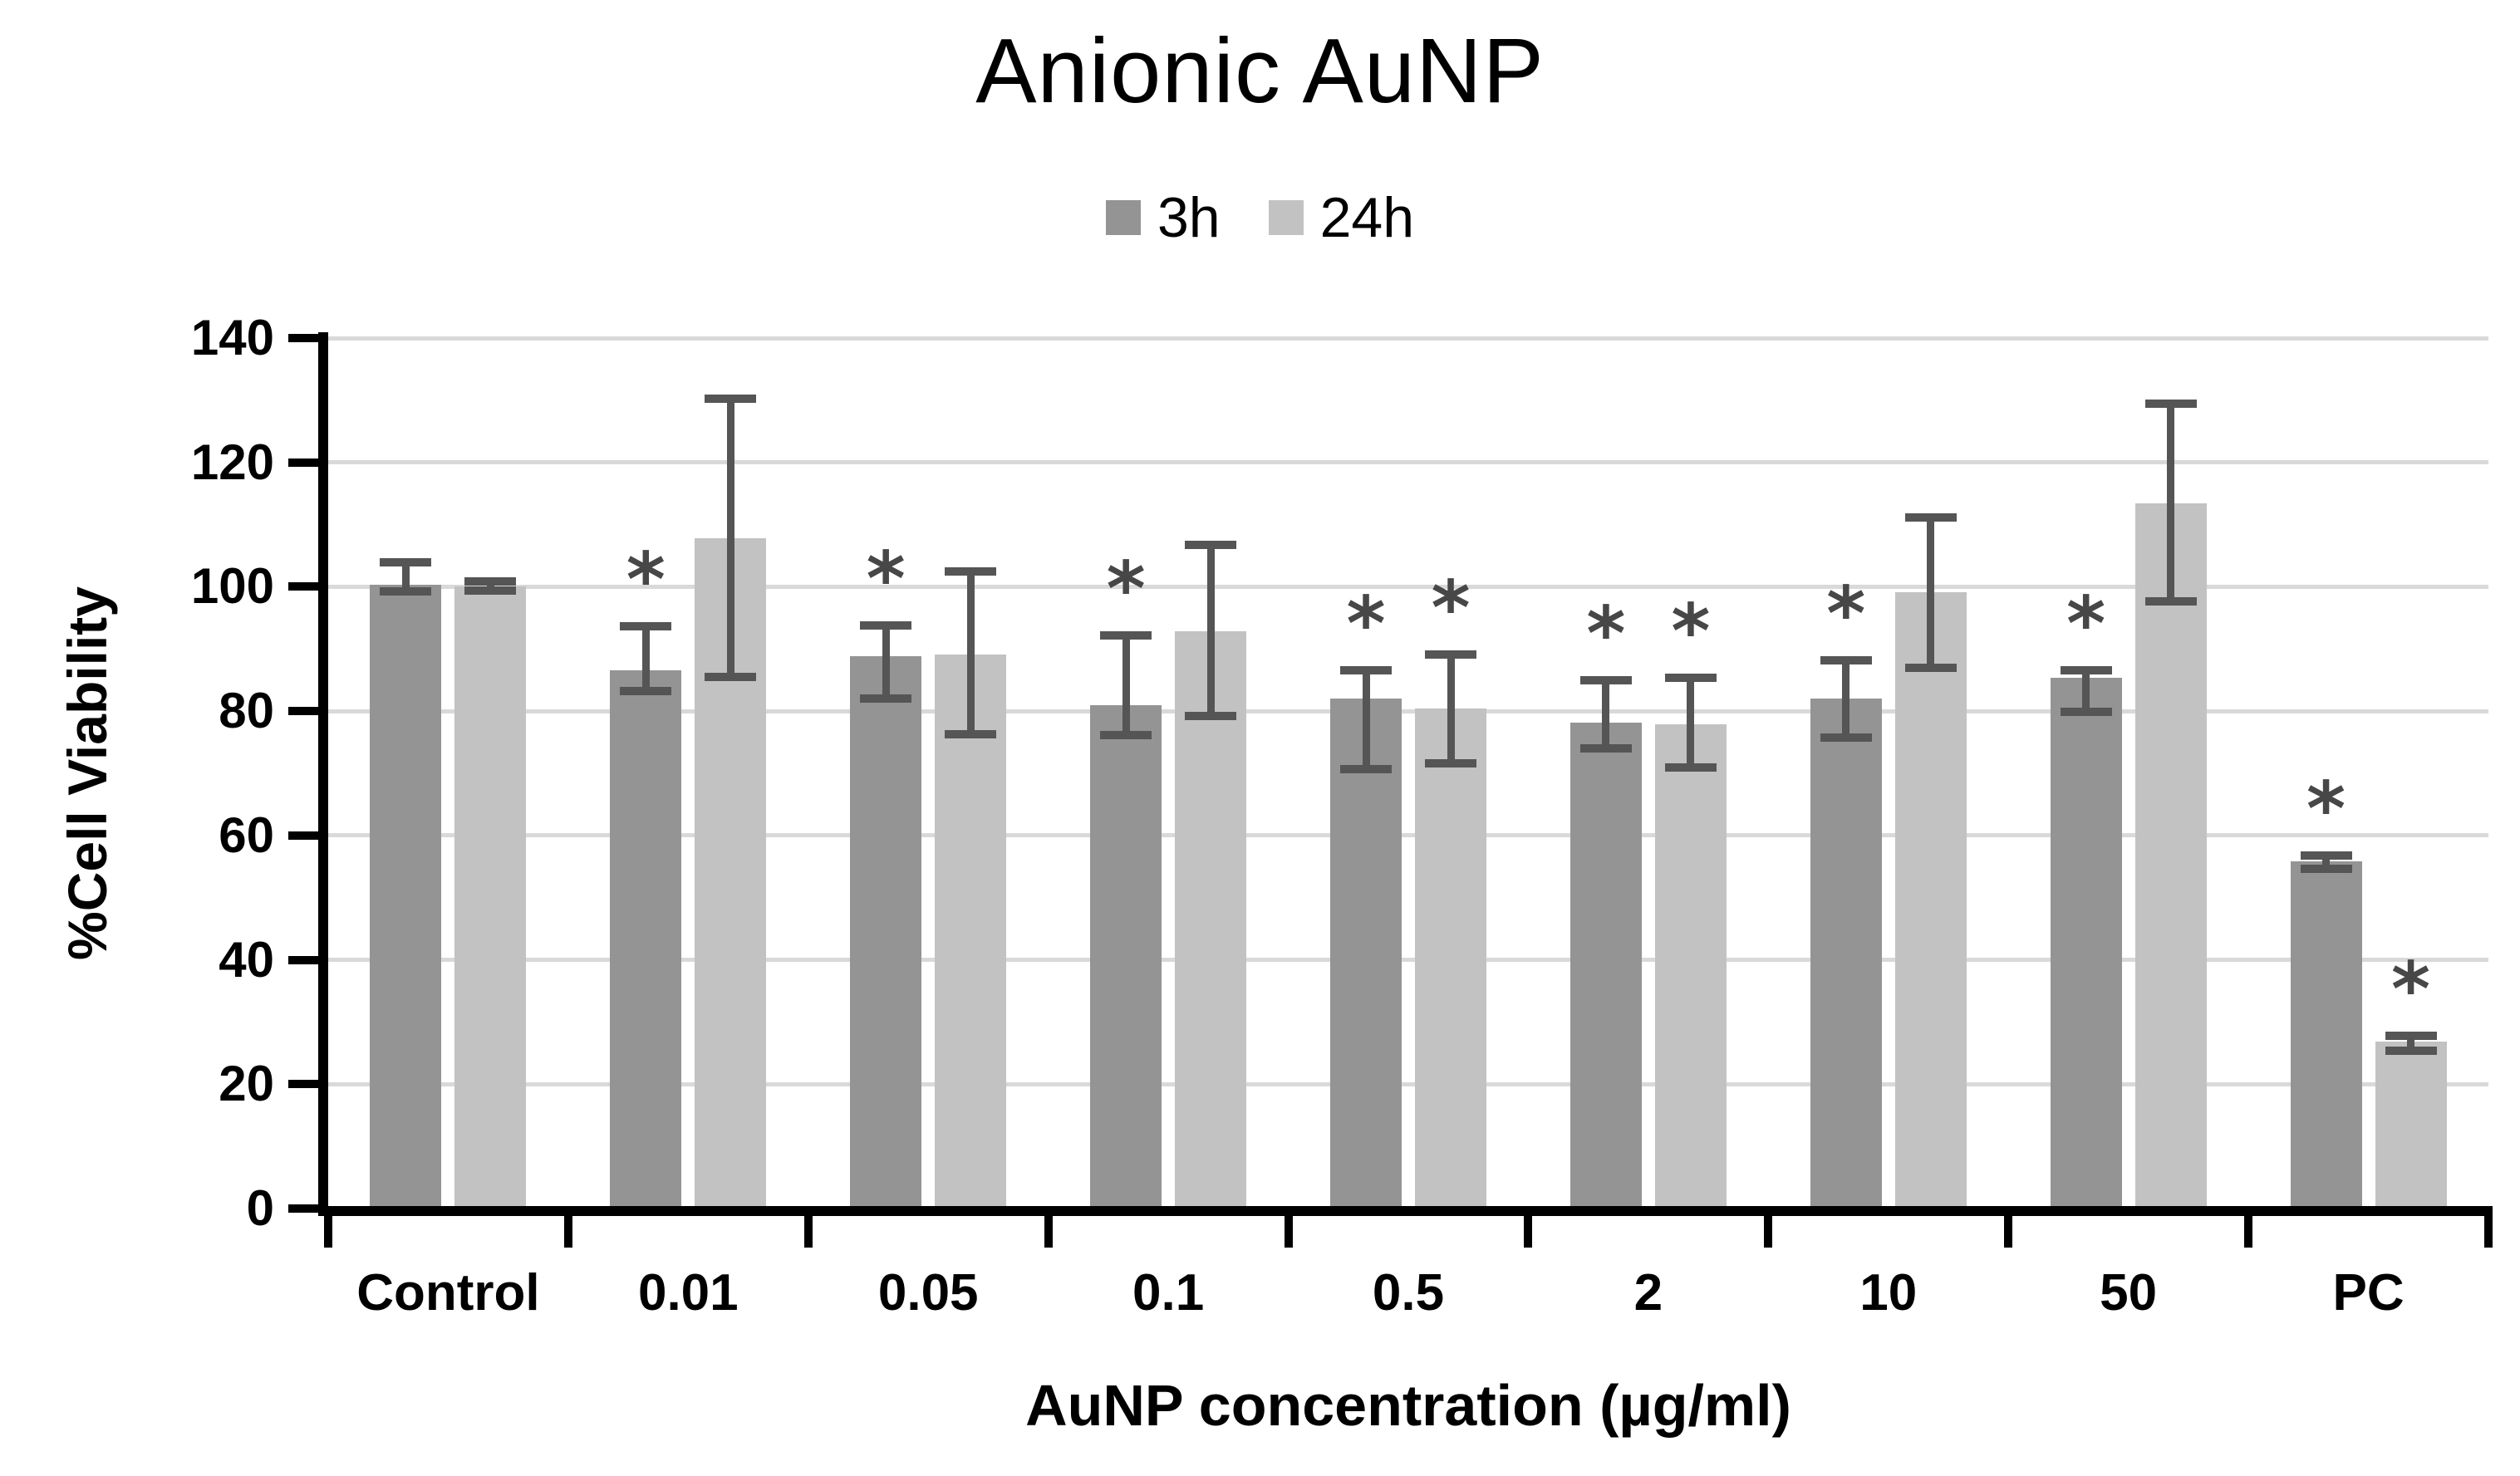  Describe the element at coordinates (646, 940) in the screenshot. I see `bar-3h-0.01` at that location.